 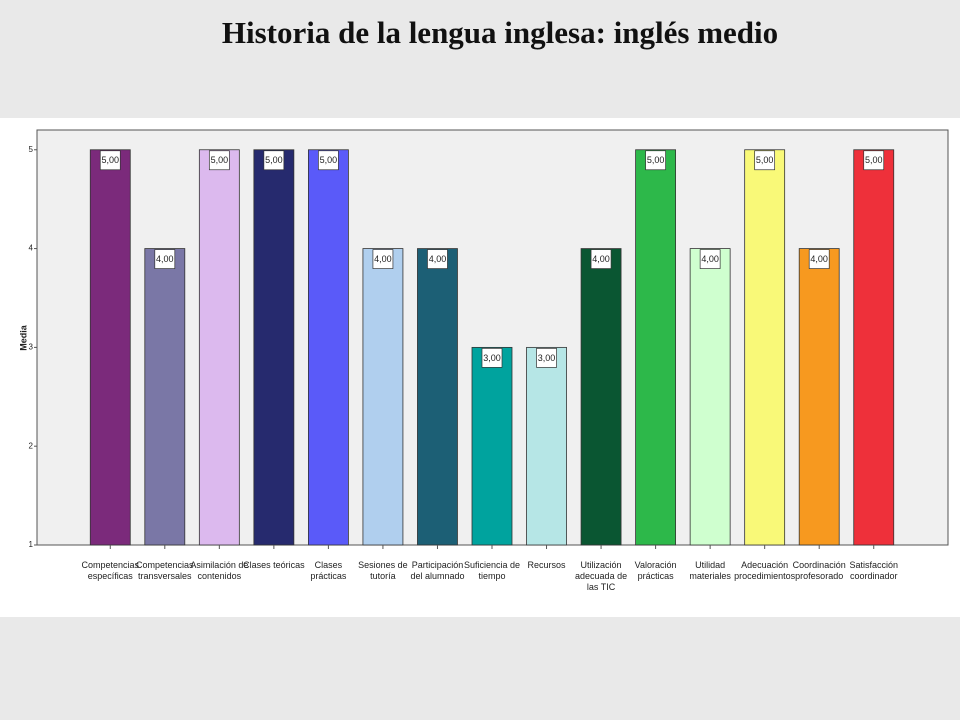 What do you see at coordinates (111, 576) in the screenshot?
I see `x-tick-label-line: específicas` at bounding box center [111, 576].